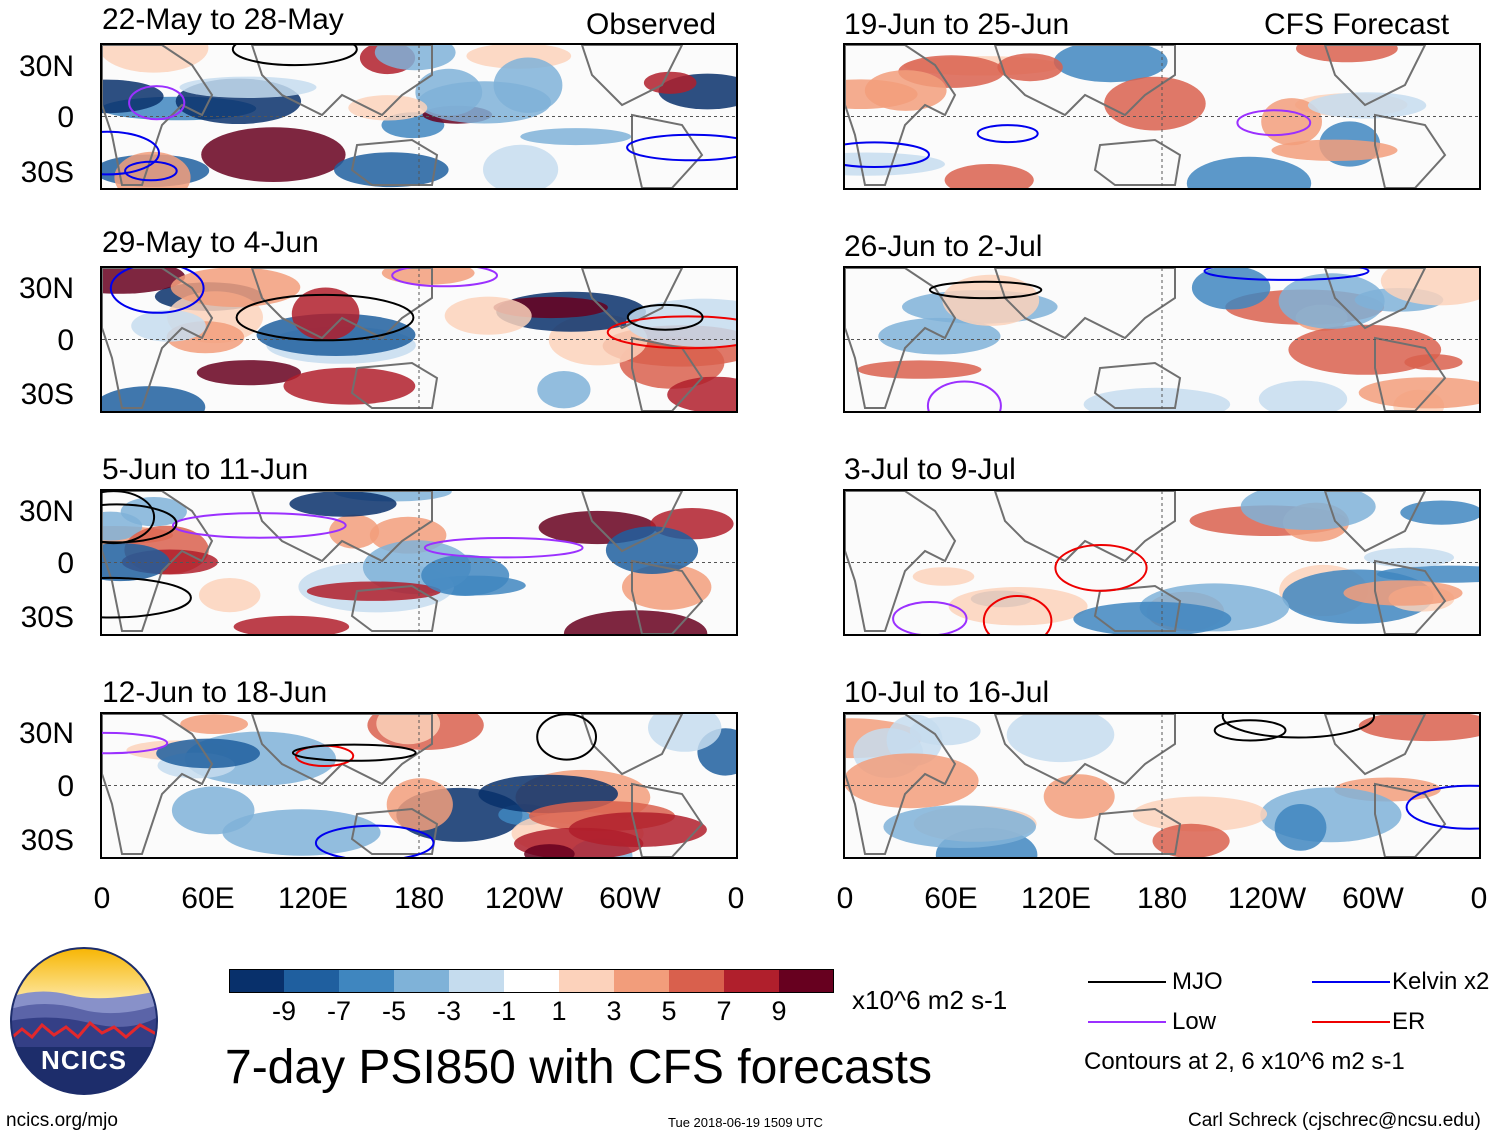  What do you see at coordinates (951, 898) in the screenshot?
I see `lon-label: 60E` at bounding box center [951, 898].